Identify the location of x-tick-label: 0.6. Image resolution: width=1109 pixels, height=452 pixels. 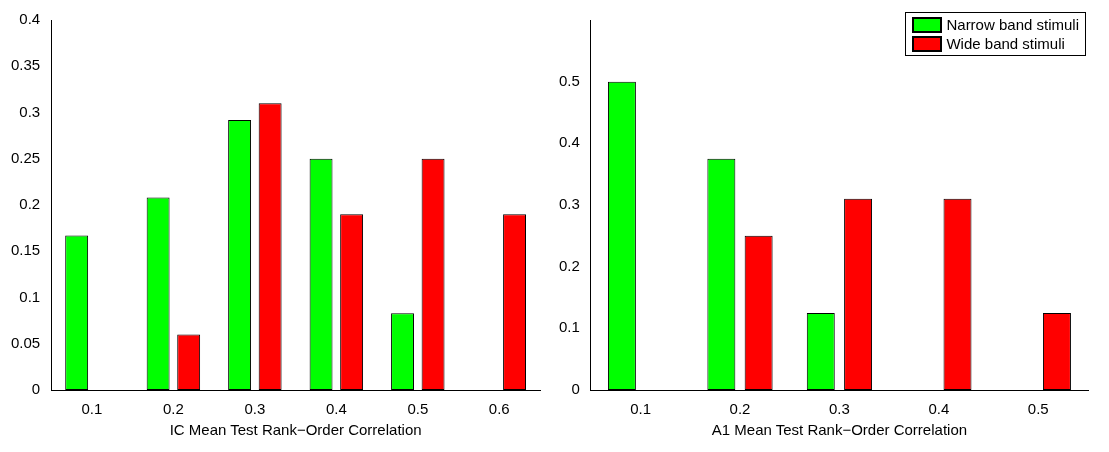
(499, 409).